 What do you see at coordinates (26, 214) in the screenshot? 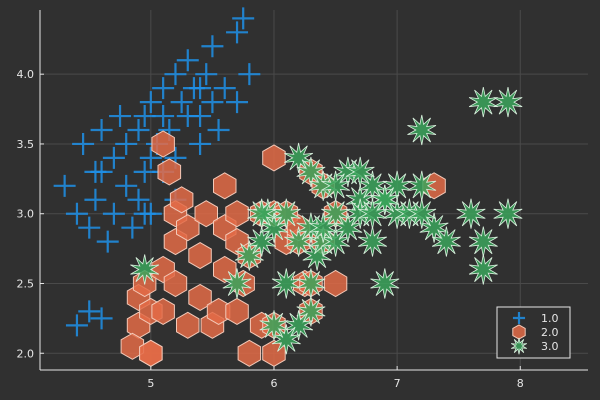
I see `y-tick-label-2: 3.0` at bounding box center [26, 214].